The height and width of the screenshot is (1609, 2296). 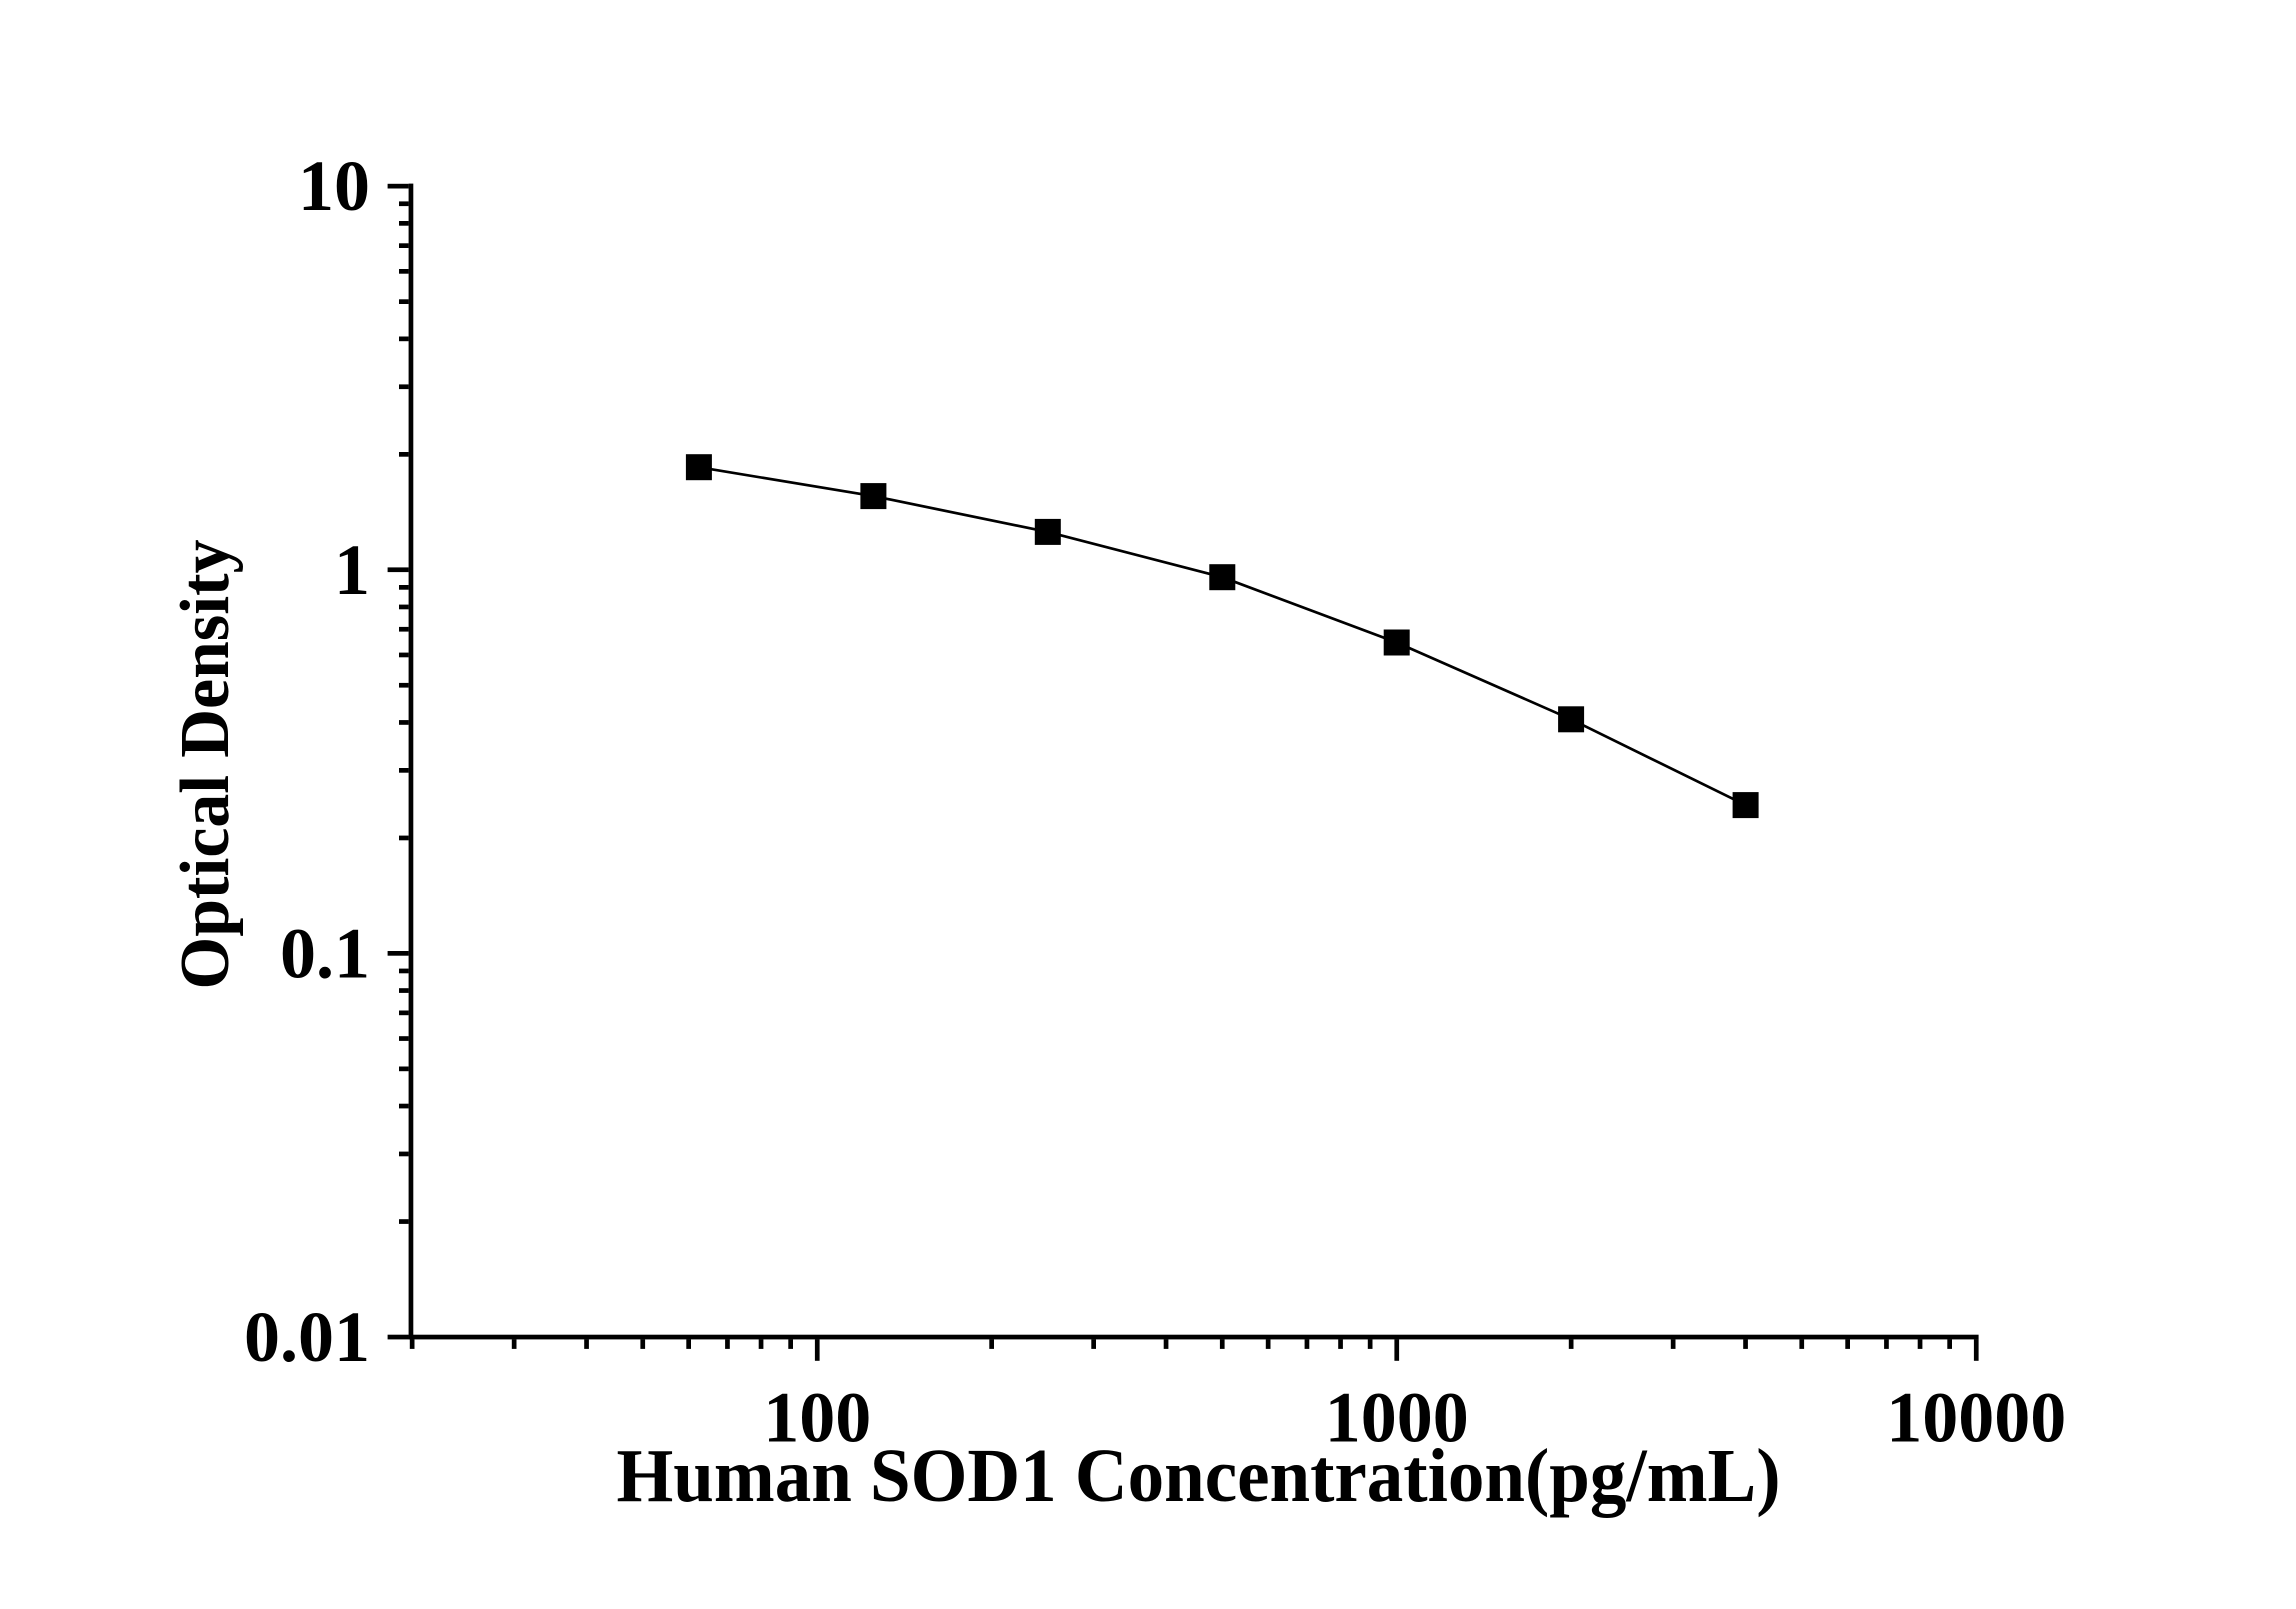 I want to click on svg-text: 100, so click(x=817, y=1418).